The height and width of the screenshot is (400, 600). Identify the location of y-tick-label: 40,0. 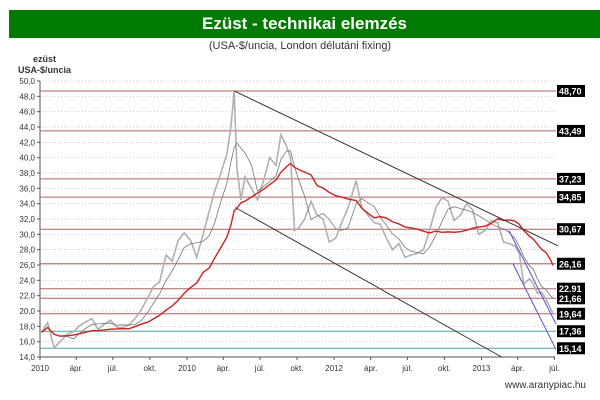
(27, 158).